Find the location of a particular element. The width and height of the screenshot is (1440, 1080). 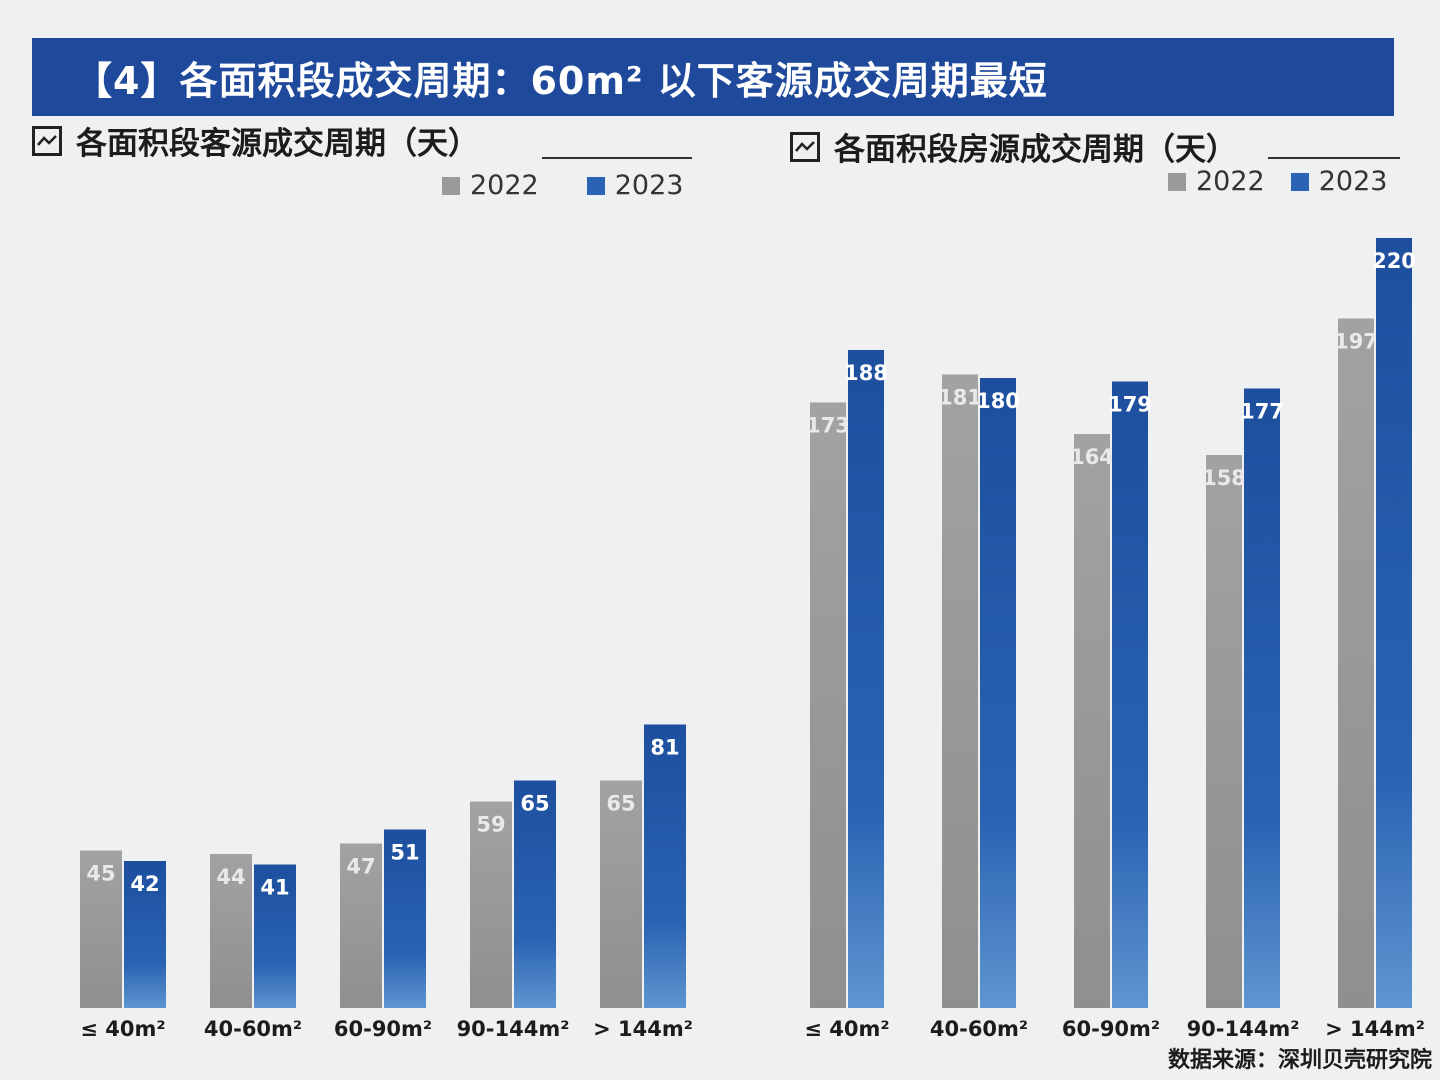

right-data-label-2023-2: 179 is located at coordinates (1130, 405).